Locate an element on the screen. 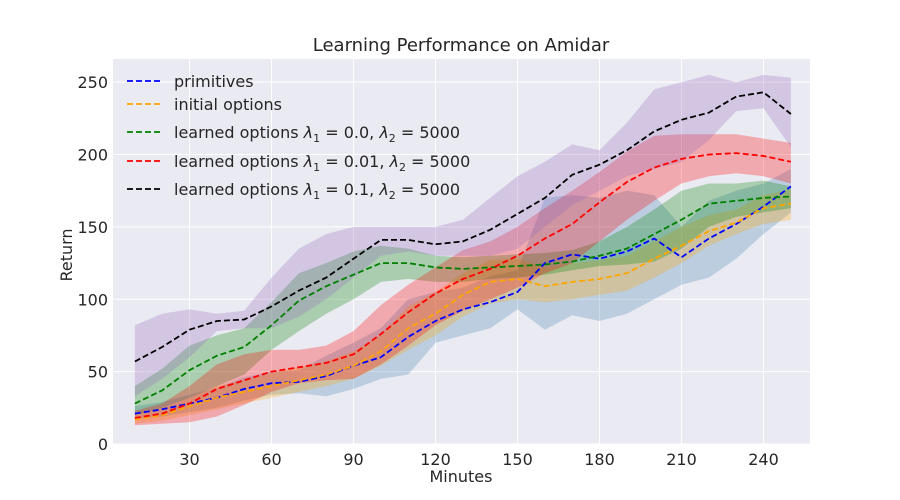 Image resolution: width=900 pixels, height=500 pixels. x-axis-ticks: 30 60 90 120 150 180 210 240 is located at coordinates (478, 459).